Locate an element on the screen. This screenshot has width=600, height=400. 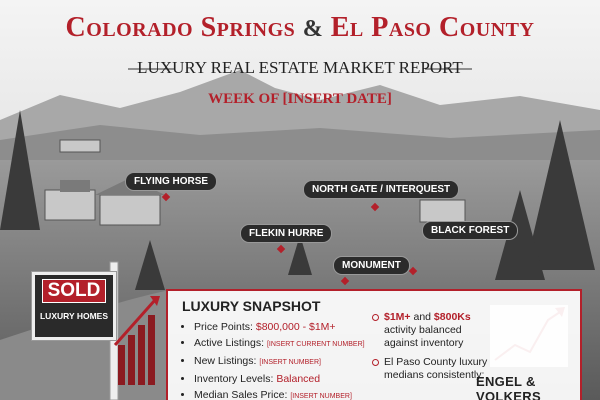
snapshot-item: Active Listings: [INSERT CURRENT NUMBER] is located at coordinates (279, 344).